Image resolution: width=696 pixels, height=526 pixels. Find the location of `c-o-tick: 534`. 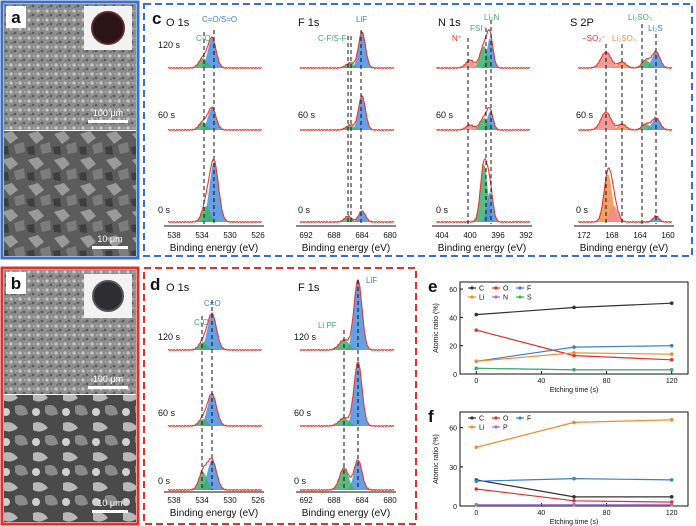

c-o-tick: 534 is located at coordinates (202, 235).